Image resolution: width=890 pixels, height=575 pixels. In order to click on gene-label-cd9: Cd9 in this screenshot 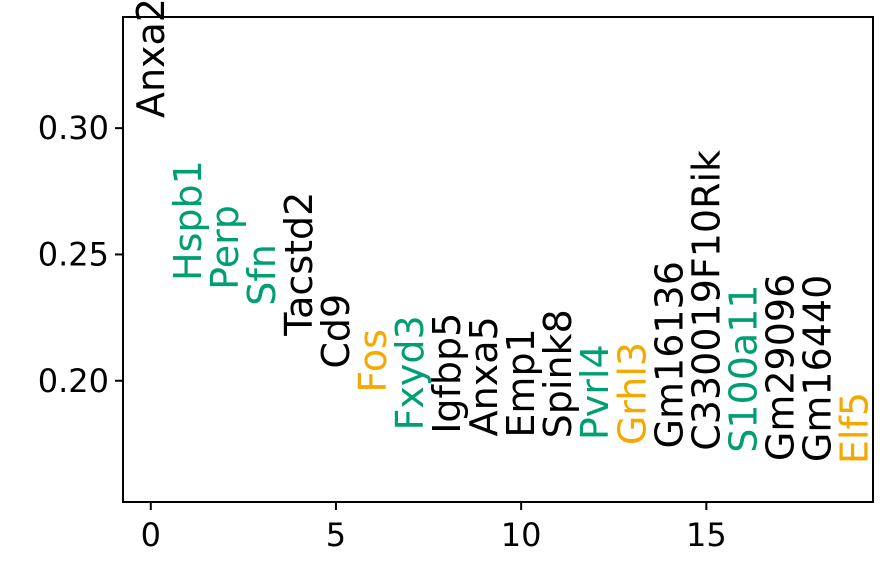, I will do `click(336, 331)`.